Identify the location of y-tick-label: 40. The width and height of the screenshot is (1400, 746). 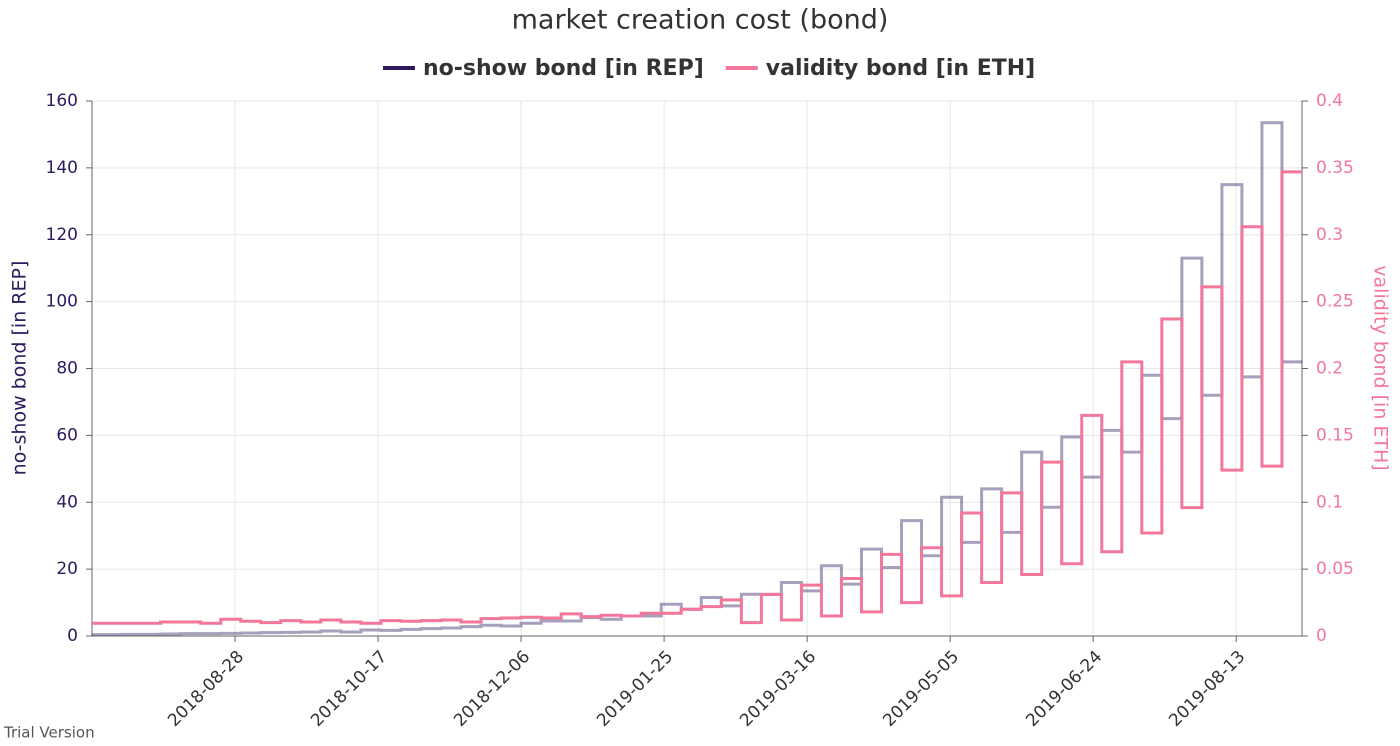
(67, 502).